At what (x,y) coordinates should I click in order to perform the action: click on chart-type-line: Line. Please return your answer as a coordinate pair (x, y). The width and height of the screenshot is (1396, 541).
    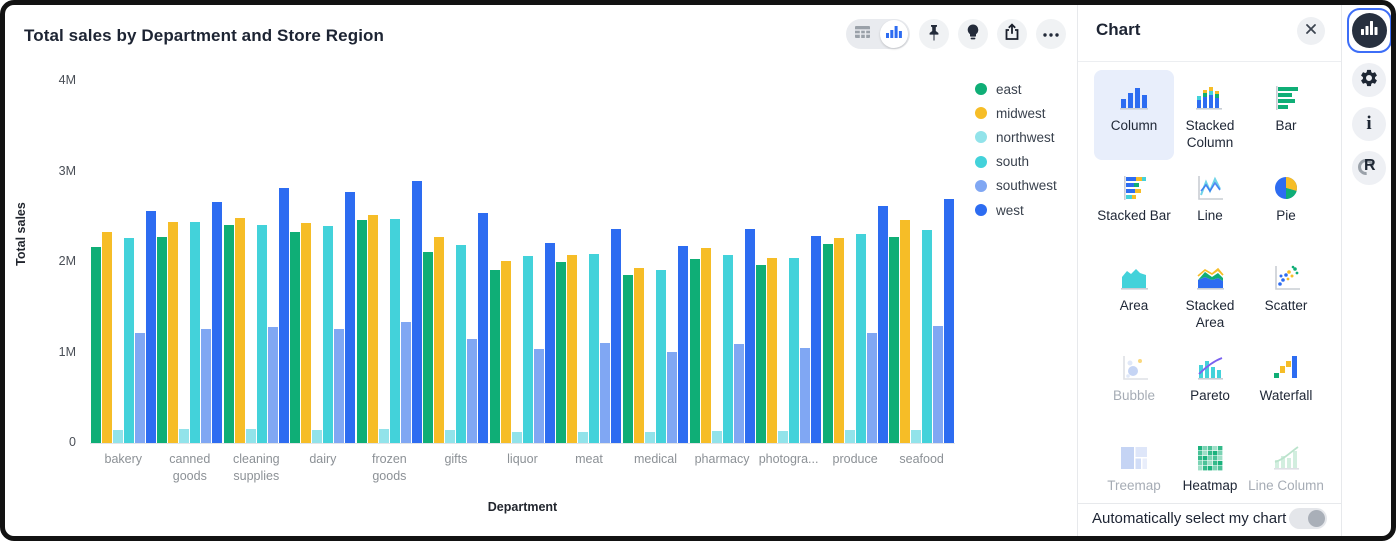
    Looking at the image, I should click on (1210, 205).